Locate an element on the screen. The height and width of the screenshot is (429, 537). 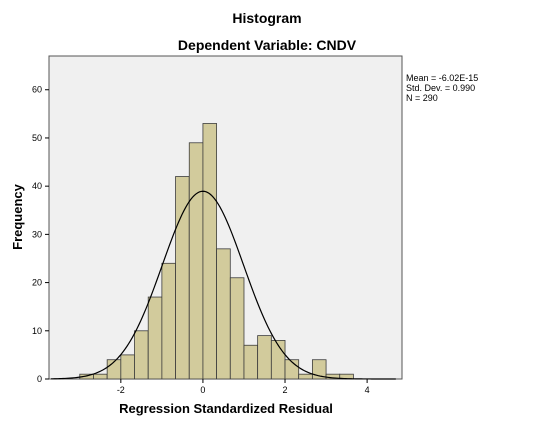
stat-n: N = 290 is located at coordinates (422, 98).